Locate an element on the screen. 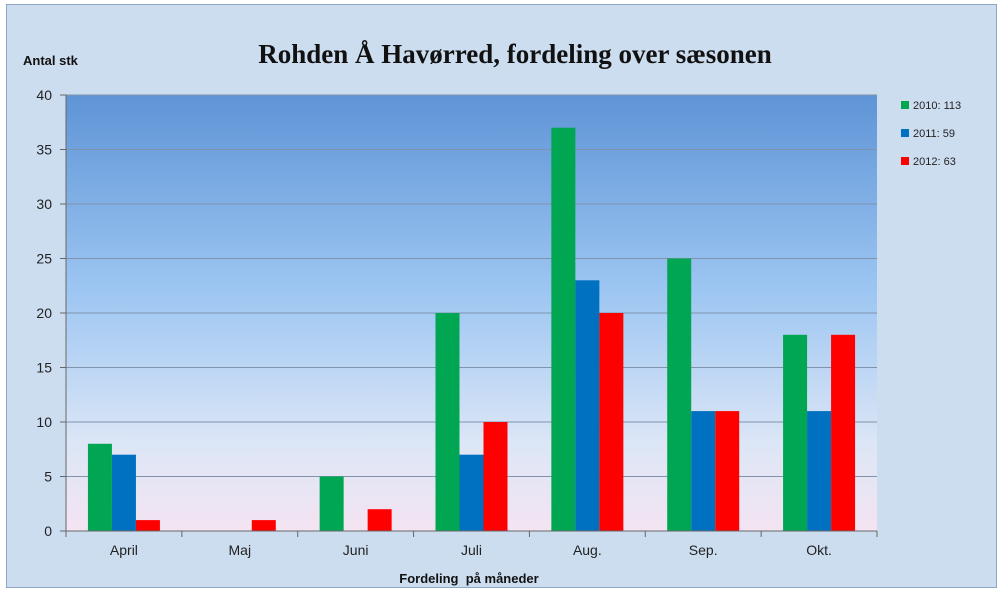 The image size is (1001, 592). x-tick-label: Juni is located at coordinates (356, 550).